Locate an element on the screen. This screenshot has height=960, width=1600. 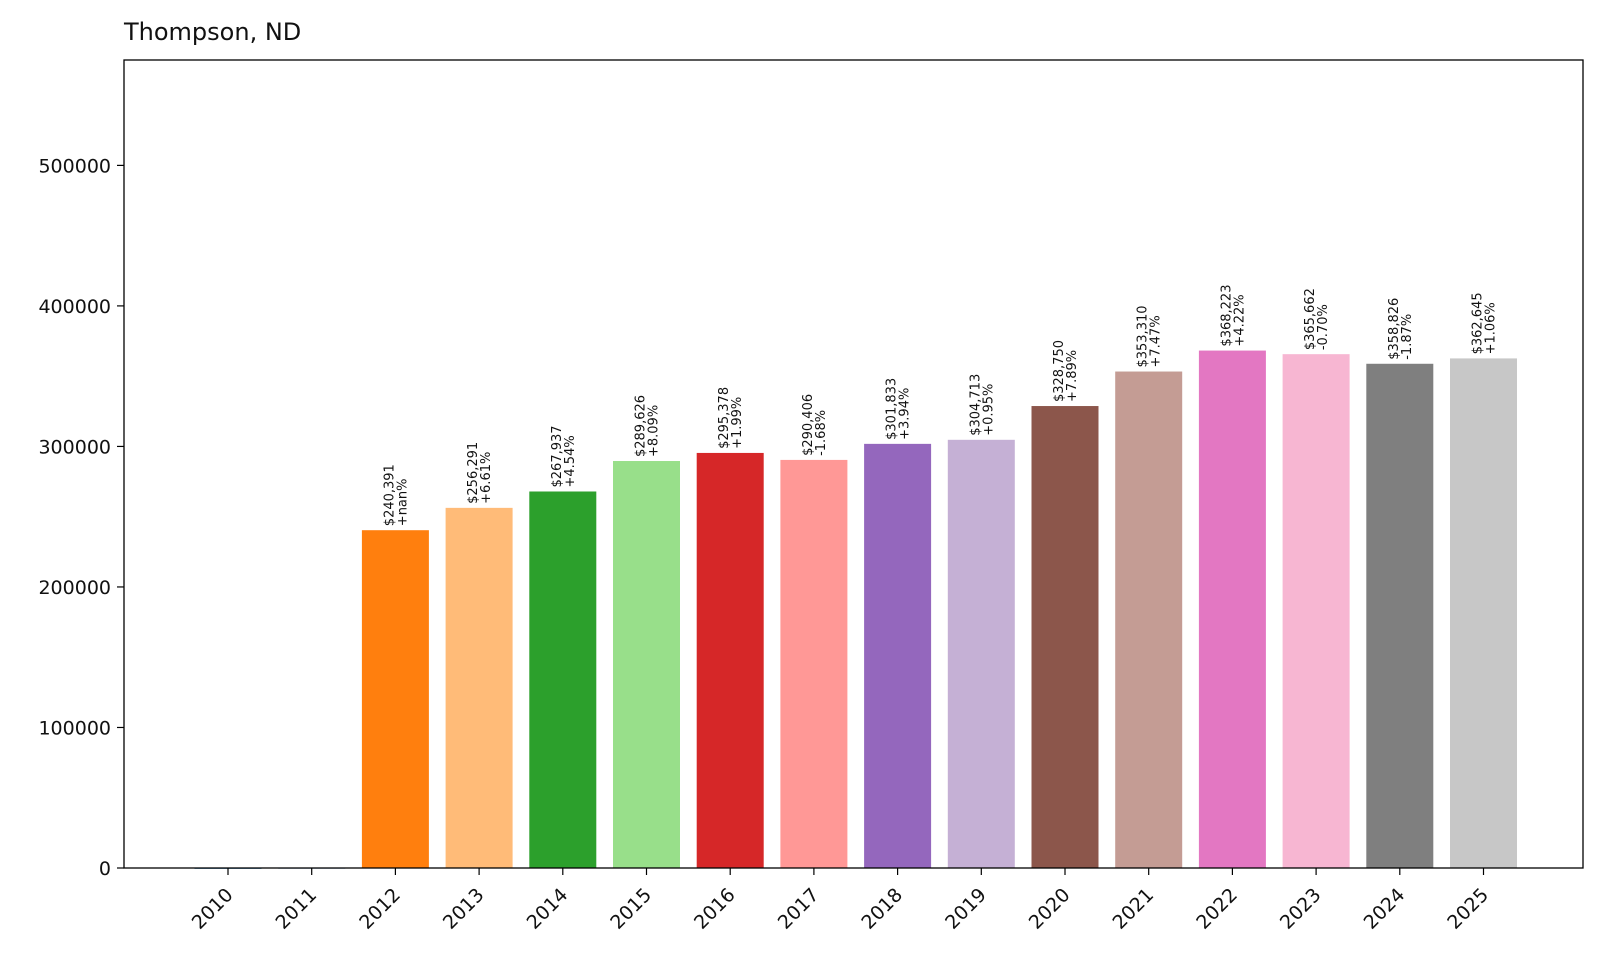
bar-annotation-2014: $267,937+4.54% is located at coordinates (564, 456).